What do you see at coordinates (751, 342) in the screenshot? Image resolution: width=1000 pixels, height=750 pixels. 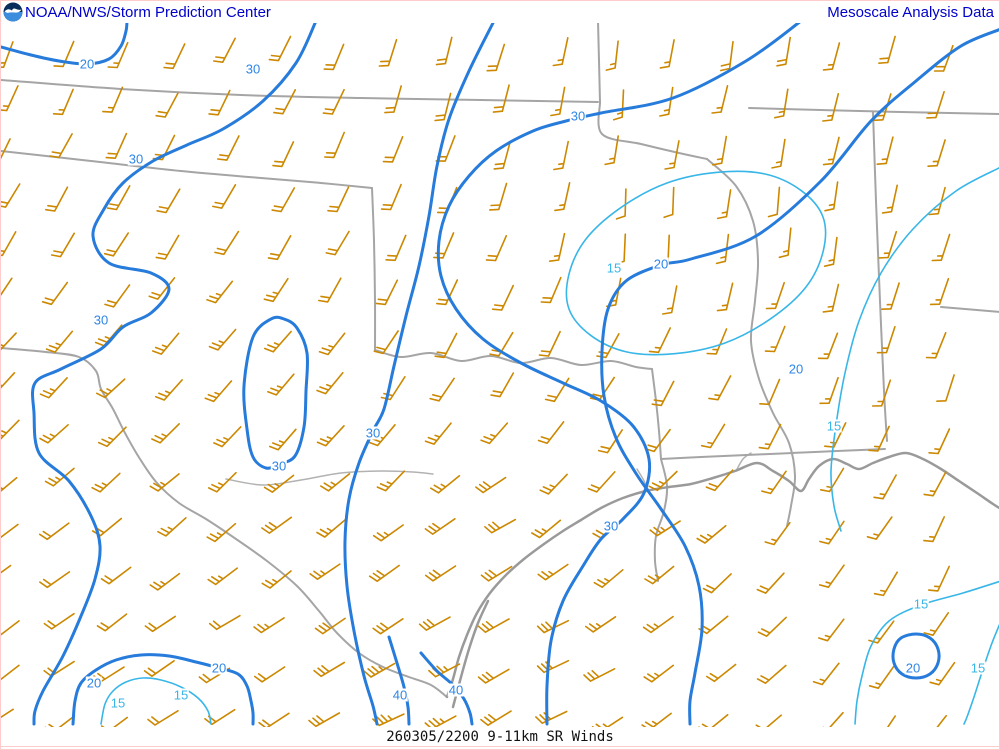 I see `mississippi-river-border` at bounding box center [751, 342].